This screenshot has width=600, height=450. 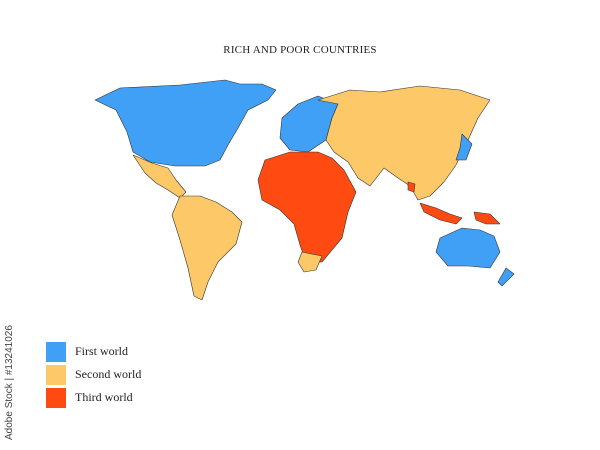 I want to click on region-papua-new-guinea, so click(x=487, y=218).